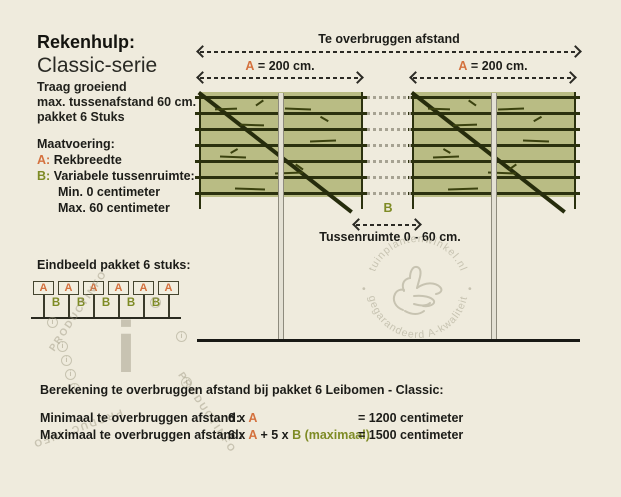 The image size is (621, 497). What do you see at coordinates (86, 42) in the screenshot?
I see `page-title: Rekenhulp:` at bounding box center [86, 42].